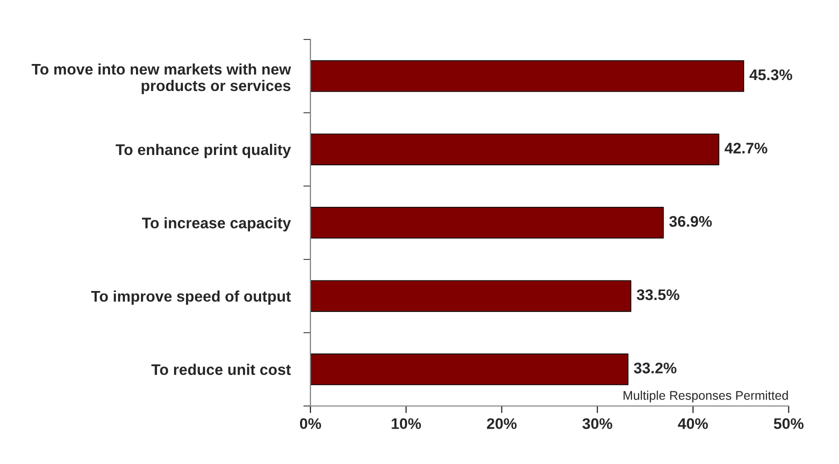  What do you see at coordinates (690, 221) in the screenshot?
I see `data-label: 36.9%` at bounding box center [690, 221].